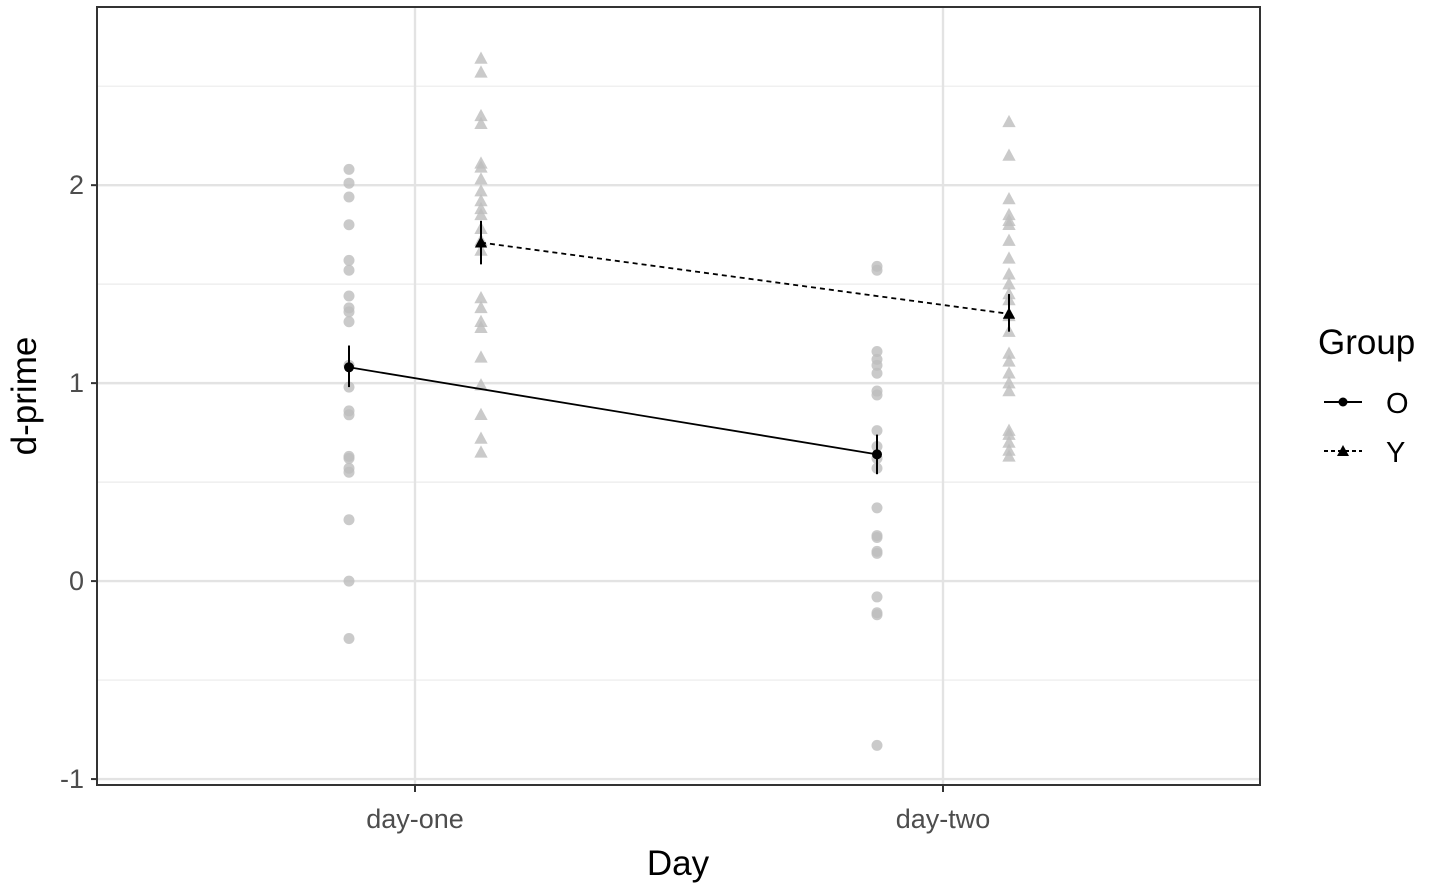 Image resolution: width=1430 pixels, height=889 pixels. I want to click on y-tick-label: 0, so click(76, 581).